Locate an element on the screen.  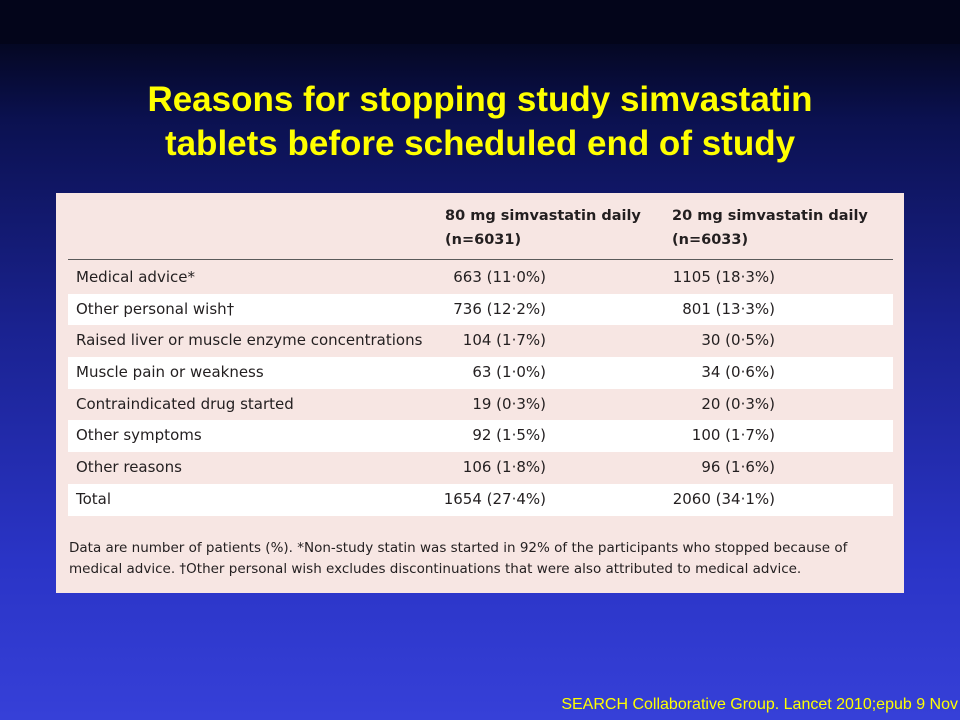
table-row-total: Total 1654 (27·4%) 2060 (34·1%) is located at coordinates (480, 499).